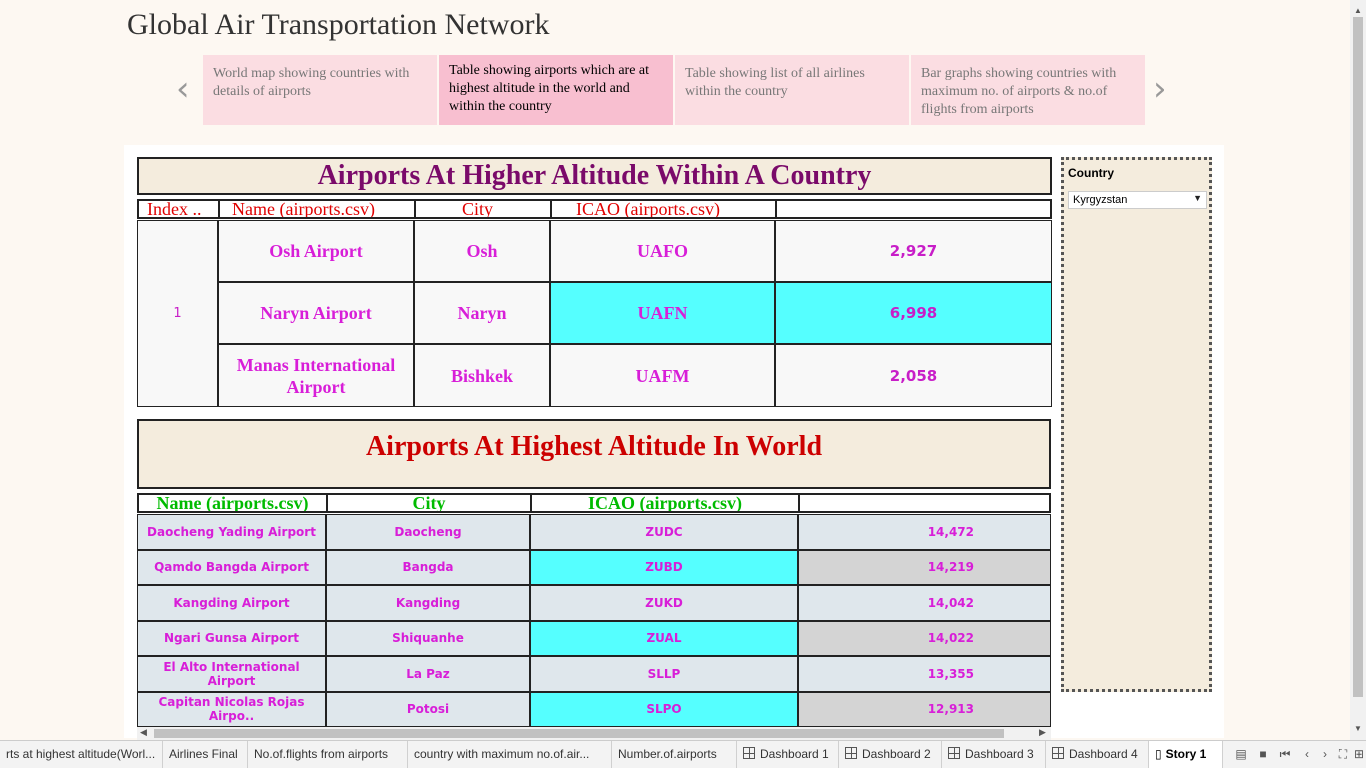  Describe the element at coordinates (231, 503) in the screenshot. I see `world-header-name: Name (airports.csv)` at that location.